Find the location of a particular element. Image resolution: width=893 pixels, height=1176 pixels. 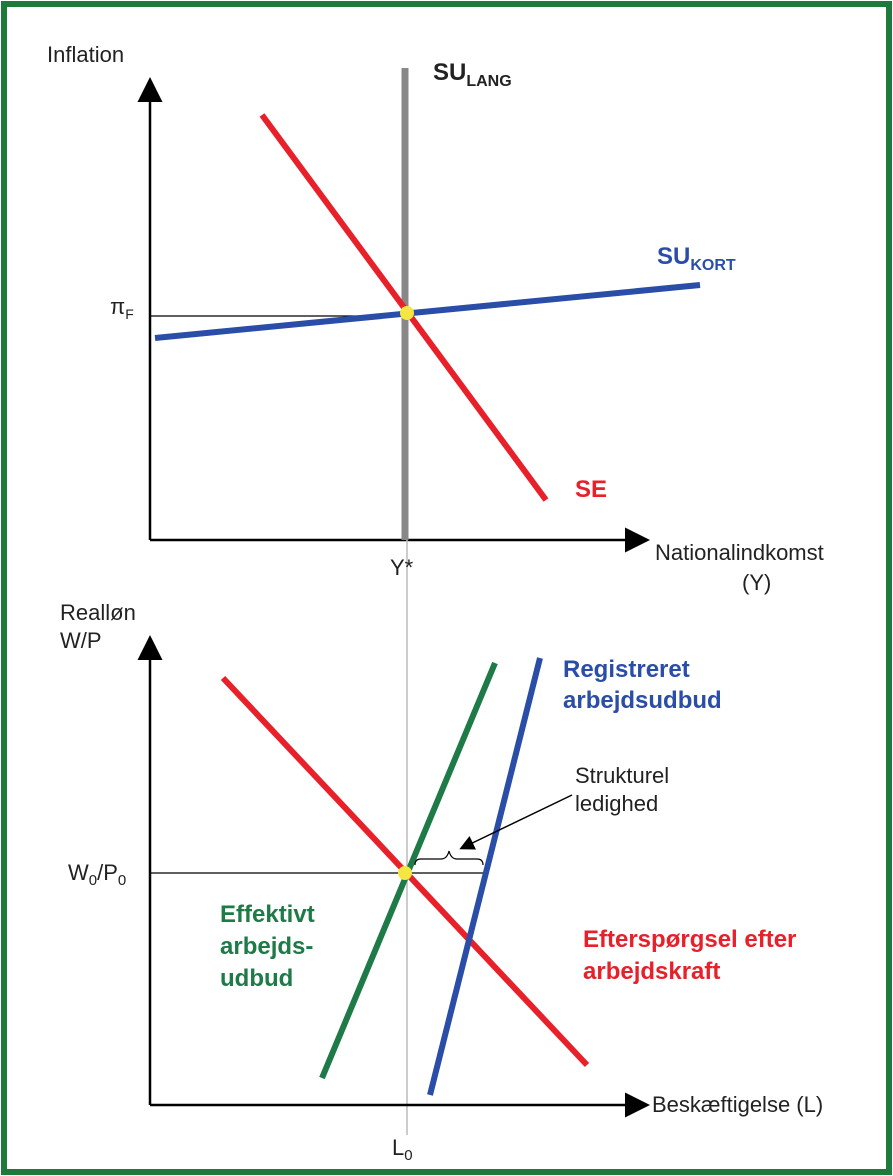

label: SUKORT is located at coordinates (696, 258).